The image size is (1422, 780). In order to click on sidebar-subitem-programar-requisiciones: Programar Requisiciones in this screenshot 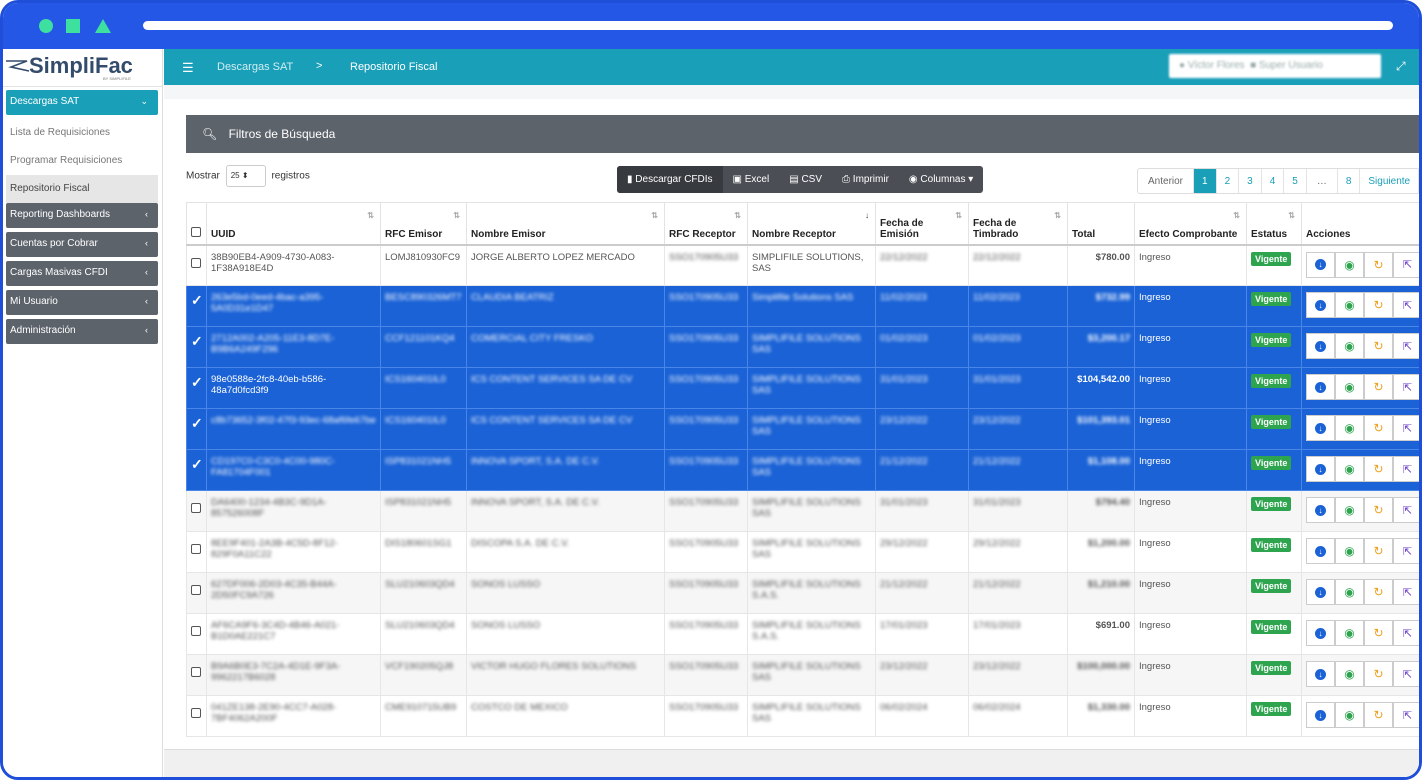, I will do `click(66, 160)`.